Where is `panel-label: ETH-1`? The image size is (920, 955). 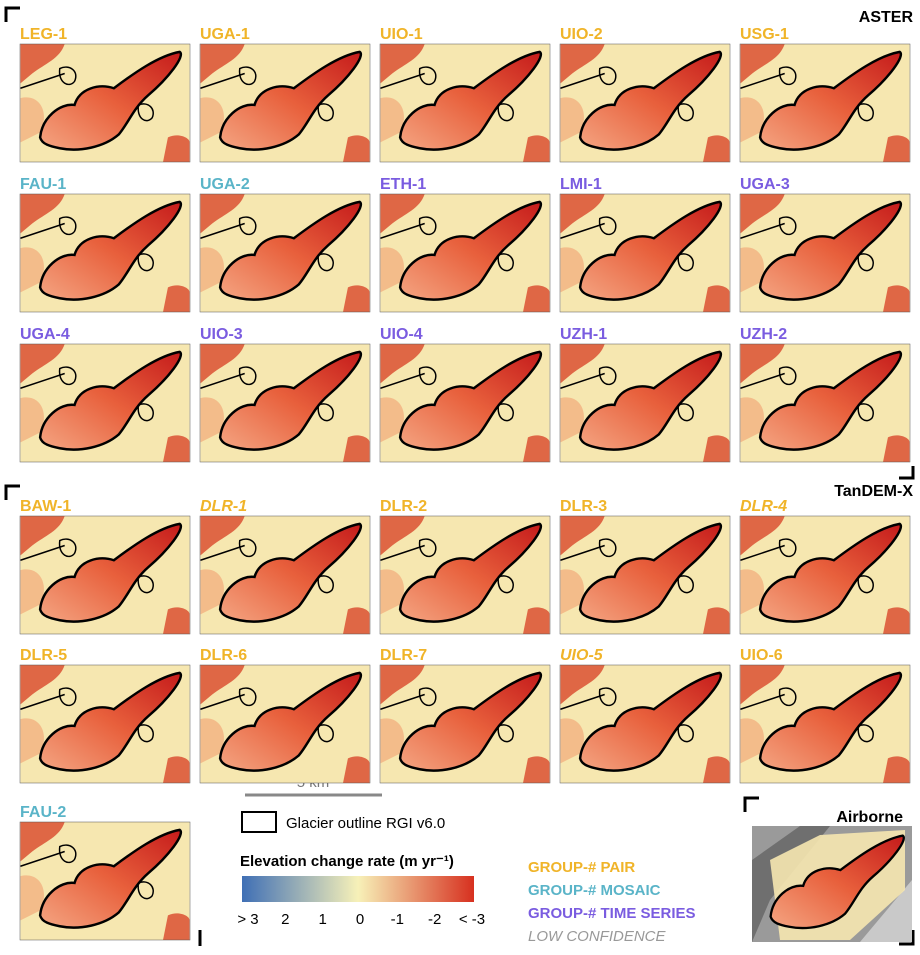
panel-label: ETH-1 is located at coordinates (403, 184).